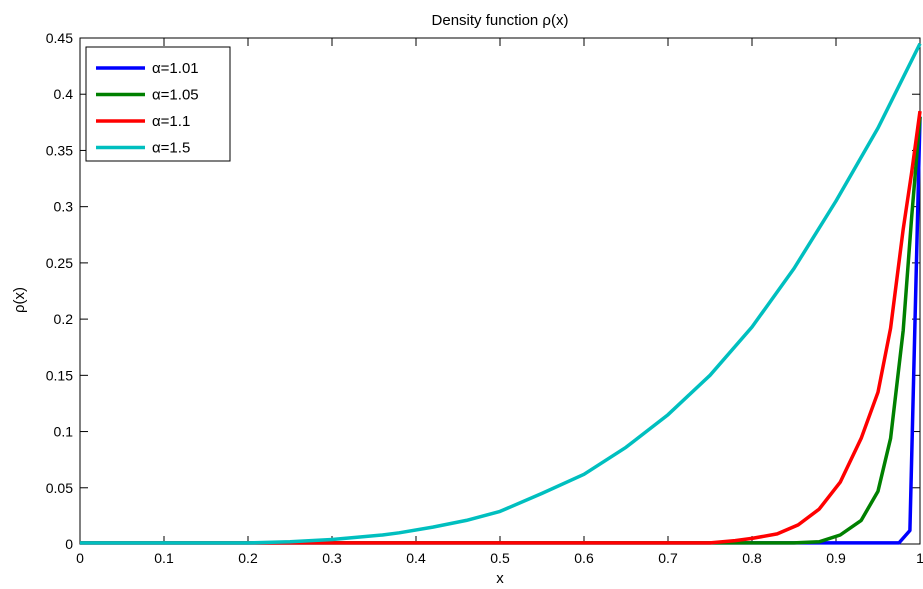  Describe the element at coordinates (171, 148) in the screenshot. I see `legend-label-3: α=1.5` at that location.